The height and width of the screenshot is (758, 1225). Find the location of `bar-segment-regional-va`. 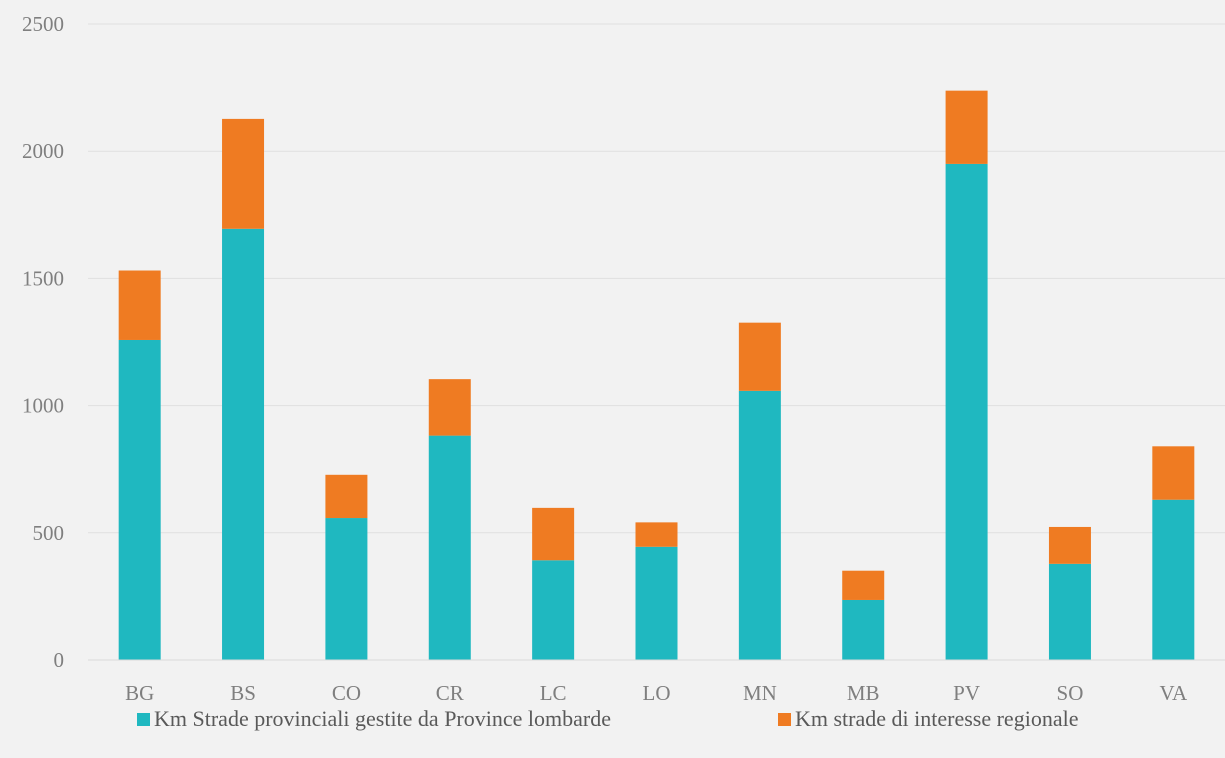

bar-segment-regional-va is located at coordinates (1173, 473).